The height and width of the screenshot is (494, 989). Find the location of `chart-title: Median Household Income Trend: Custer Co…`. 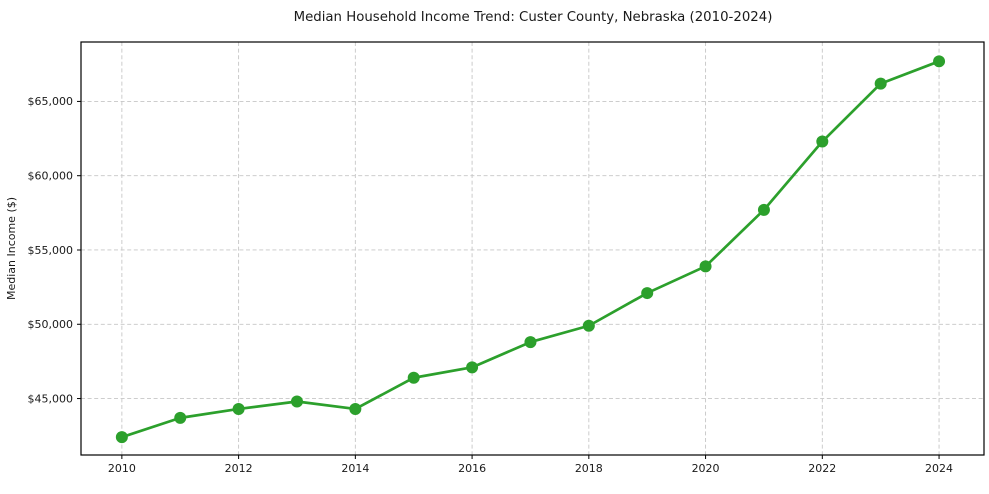

chart-title: Median Household Income Trend: Custer Co… is located at coordinates (533, 17).